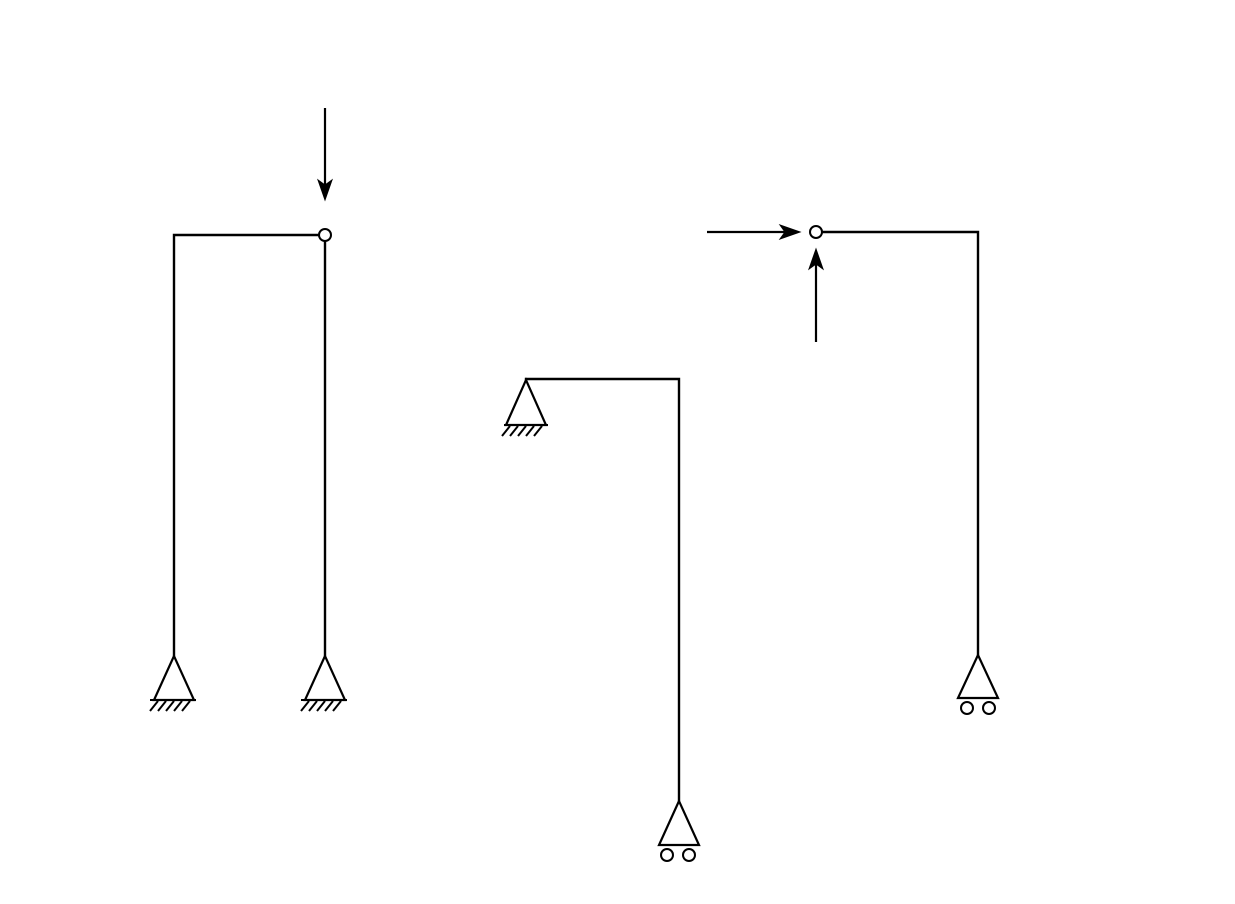 This screenshot has height=904, width=1235. Describe the element at coordinates (816, 232) in the screenshot. I see `right-frame-hinge` at that location.